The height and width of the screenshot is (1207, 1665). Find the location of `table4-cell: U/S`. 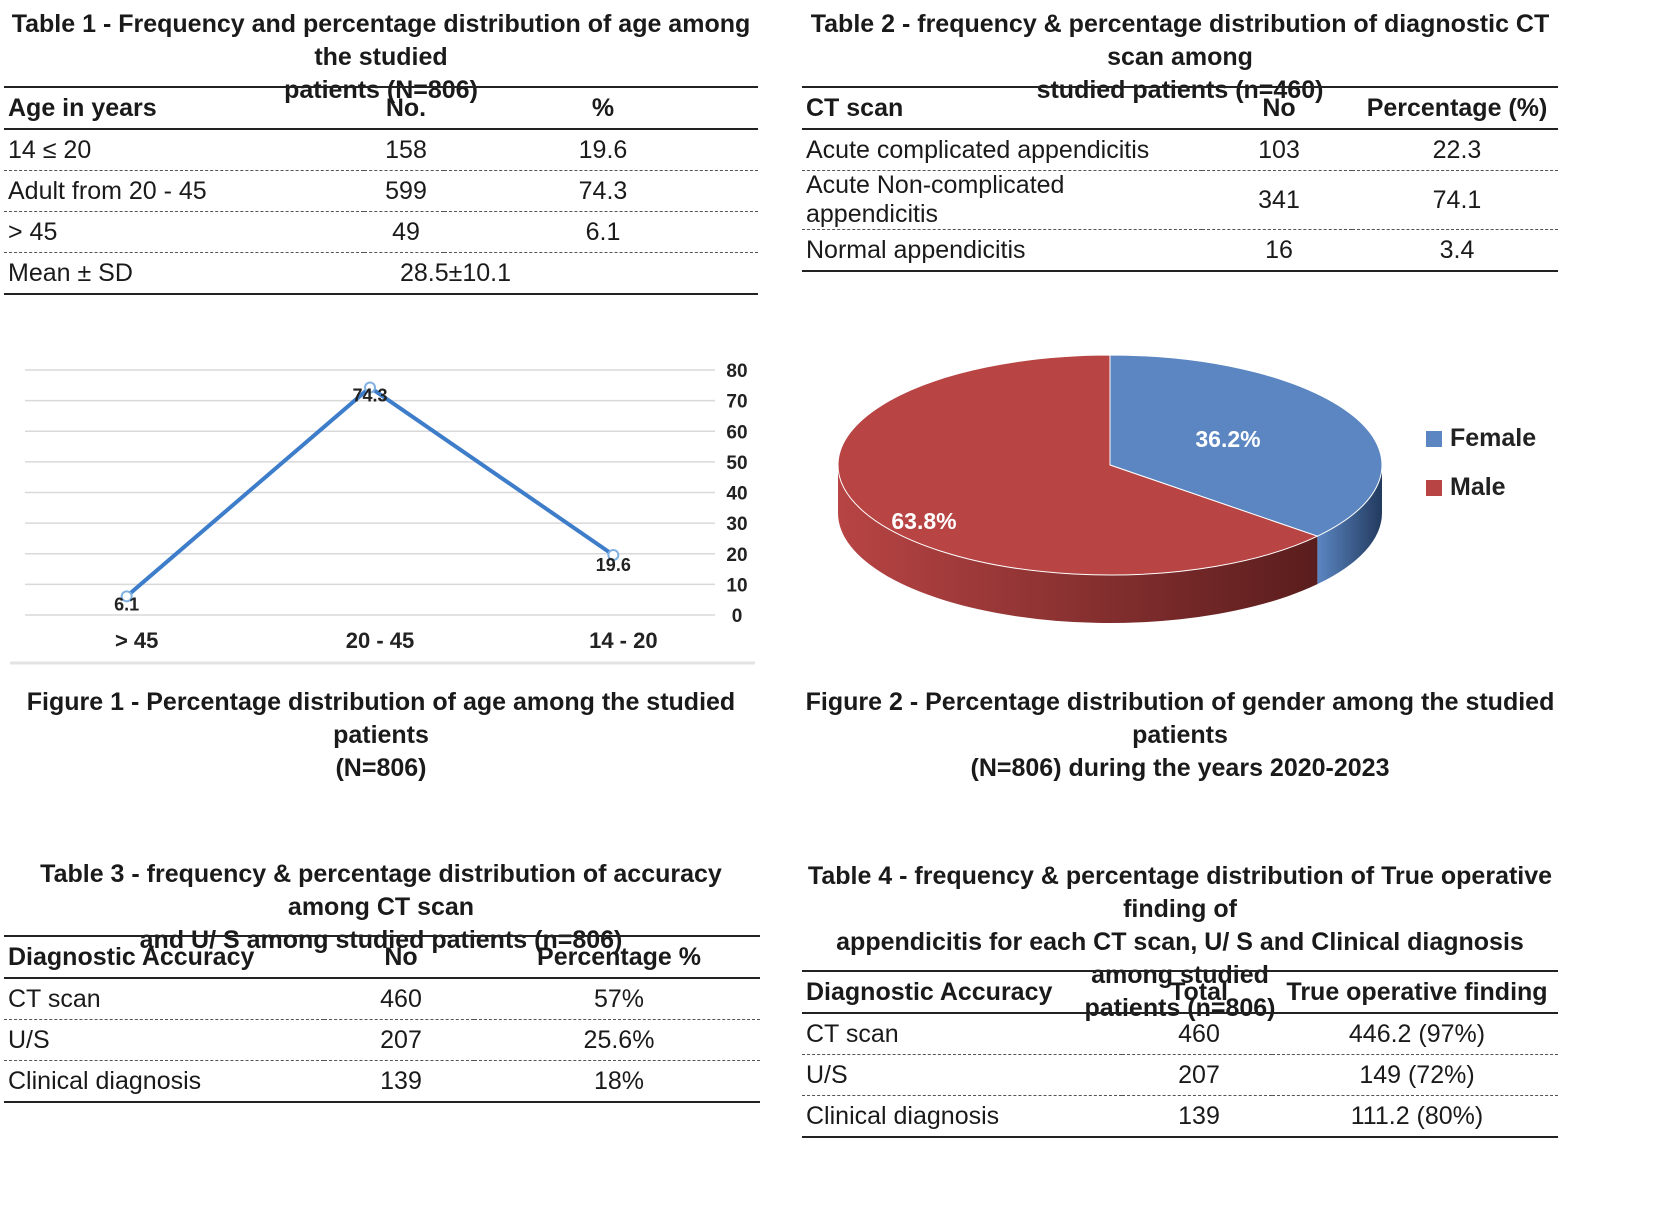

table4-cell: U/S is located at coordinates (962, 1075).